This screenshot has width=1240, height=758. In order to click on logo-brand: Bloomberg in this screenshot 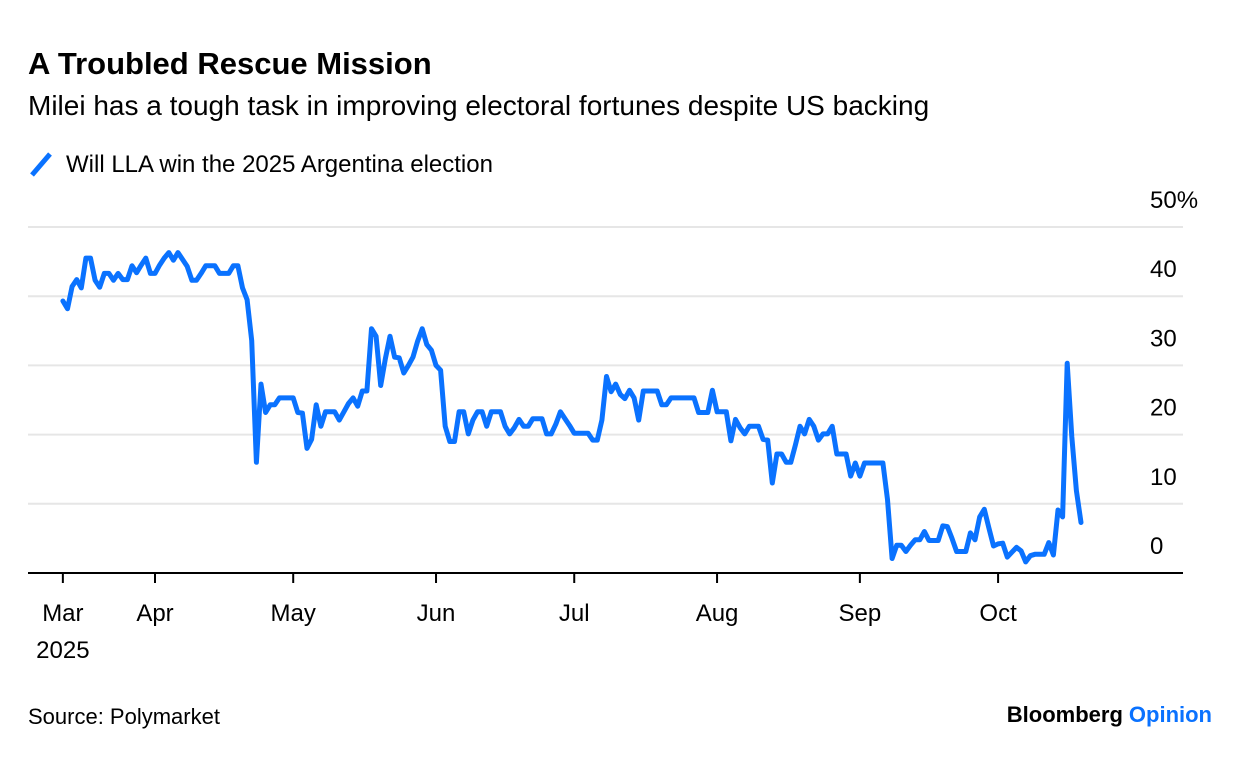, I will do `click(1065, 714)`.